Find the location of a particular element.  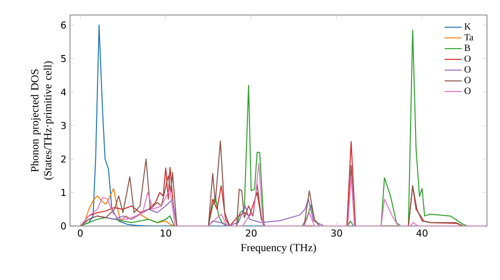

x-tick-label: 40 is located at coordinates (422, 233).